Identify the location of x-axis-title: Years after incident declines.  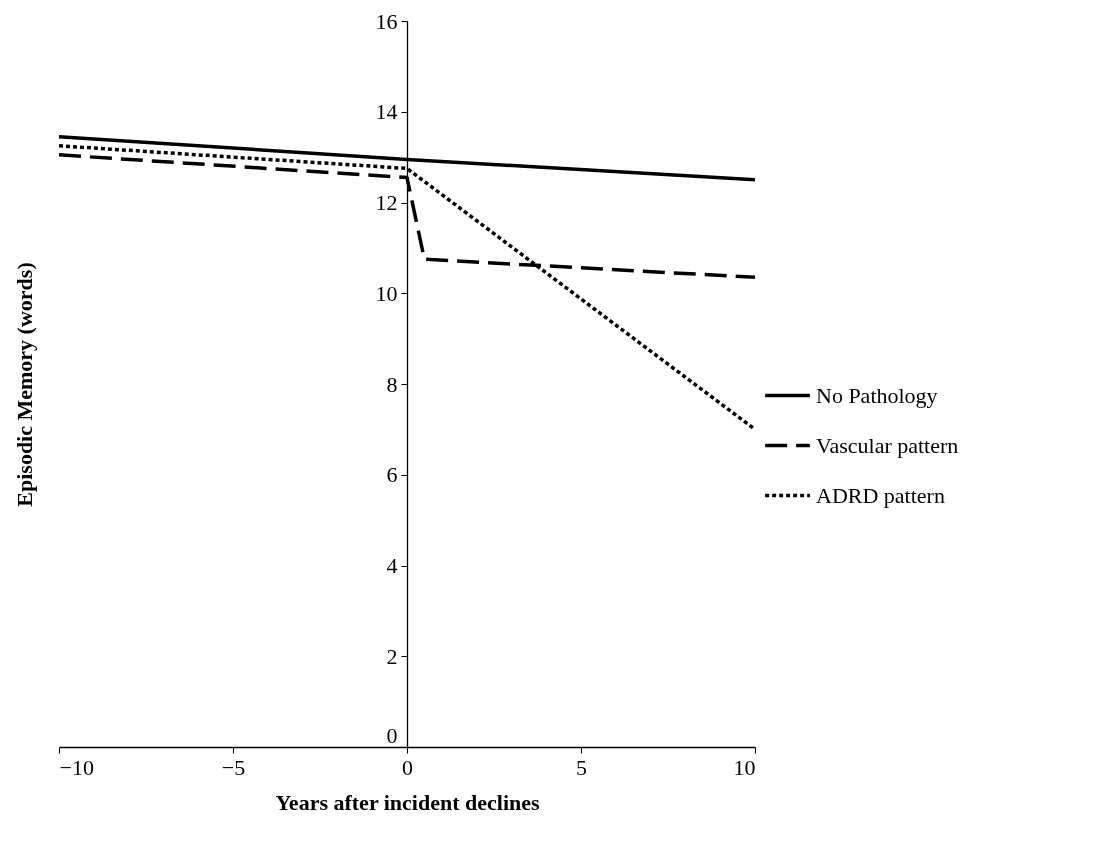
(408, 802).